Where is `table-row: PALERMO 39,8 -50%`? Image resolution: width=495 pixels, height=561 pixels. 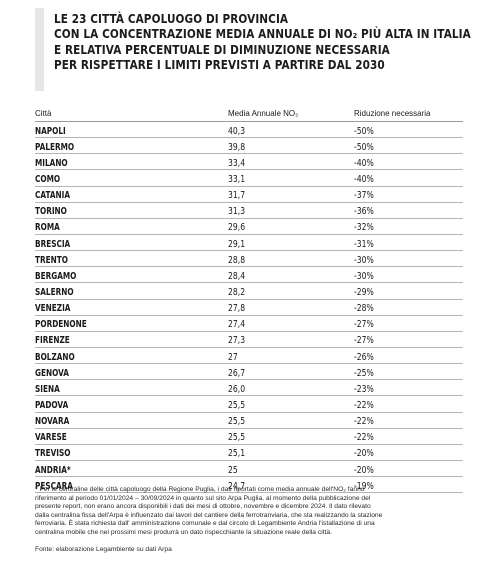
table-row: PALERMO 39,8 -50% is located at coordinates (249, 146).